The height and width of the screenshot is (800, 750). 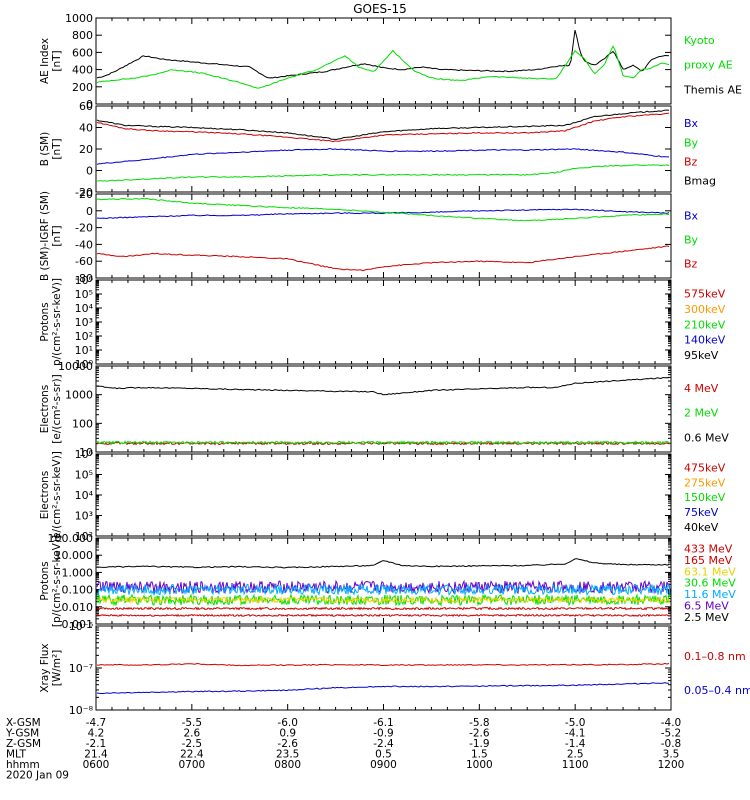 What do you see at coordinates (706, 617) in the screenshot?
I see `legend-entry: 2.5 MeV` at bounding box center [706, 617].